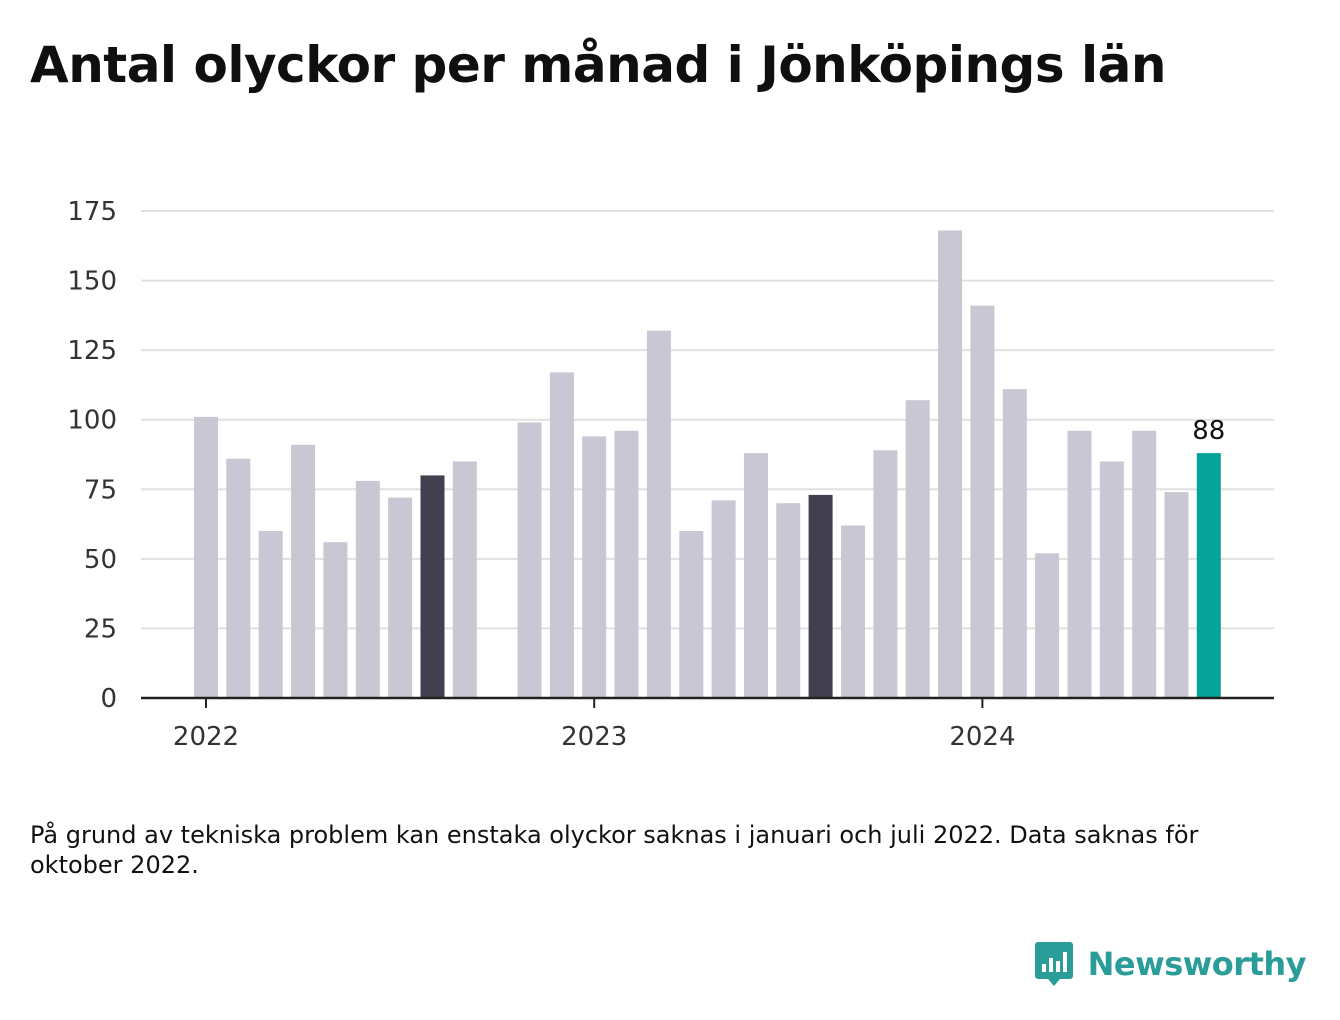  What do you see at coordinates (594, 737) in the screenshot?
I see `x-tick-label: 2023` at bounding box center [594, 737].